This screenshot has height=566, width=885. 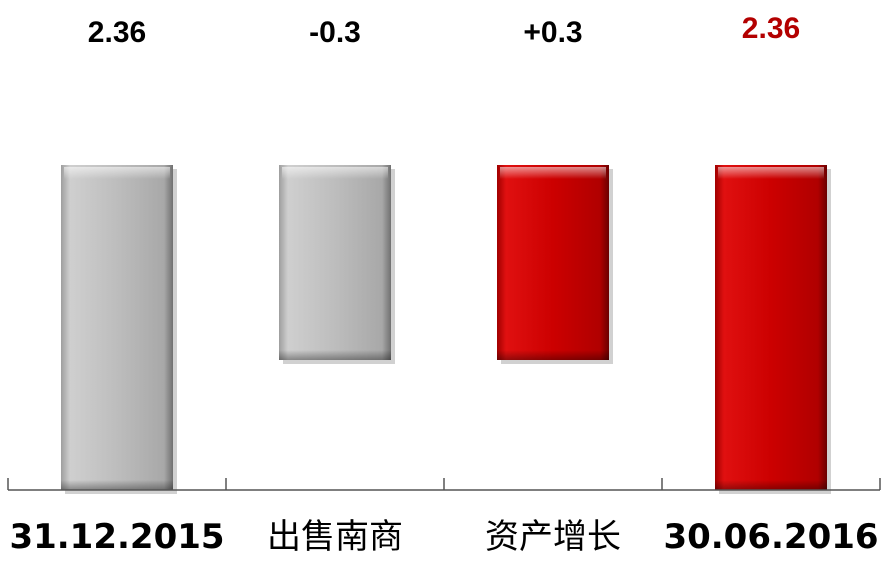 What do you see at coordinates (553, 537) in the screenshot?
I see `category-label-3: 资产增长` at bounding box center [553, 537].